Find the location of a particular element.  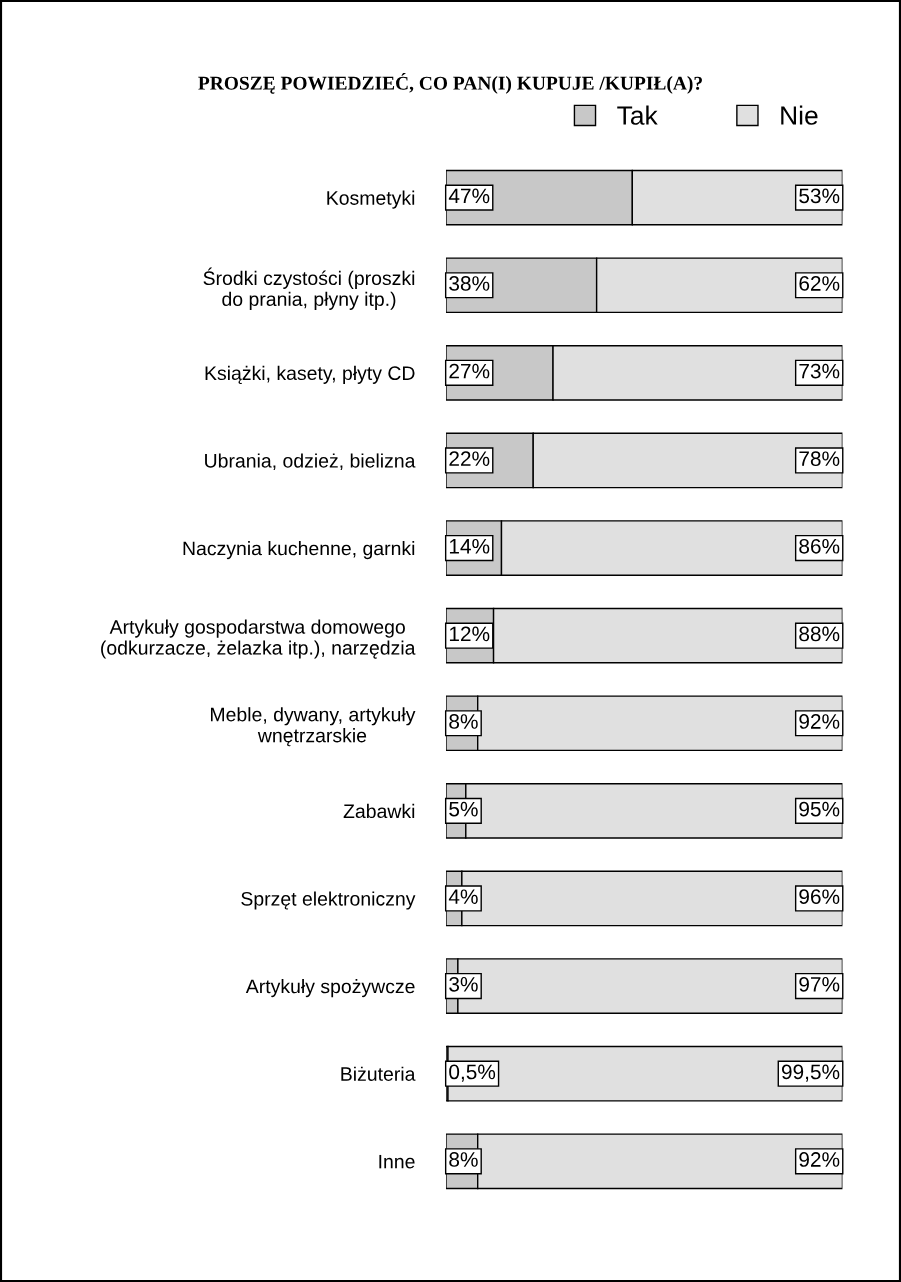

data-label: 14% is located at coordinates (469, 546).